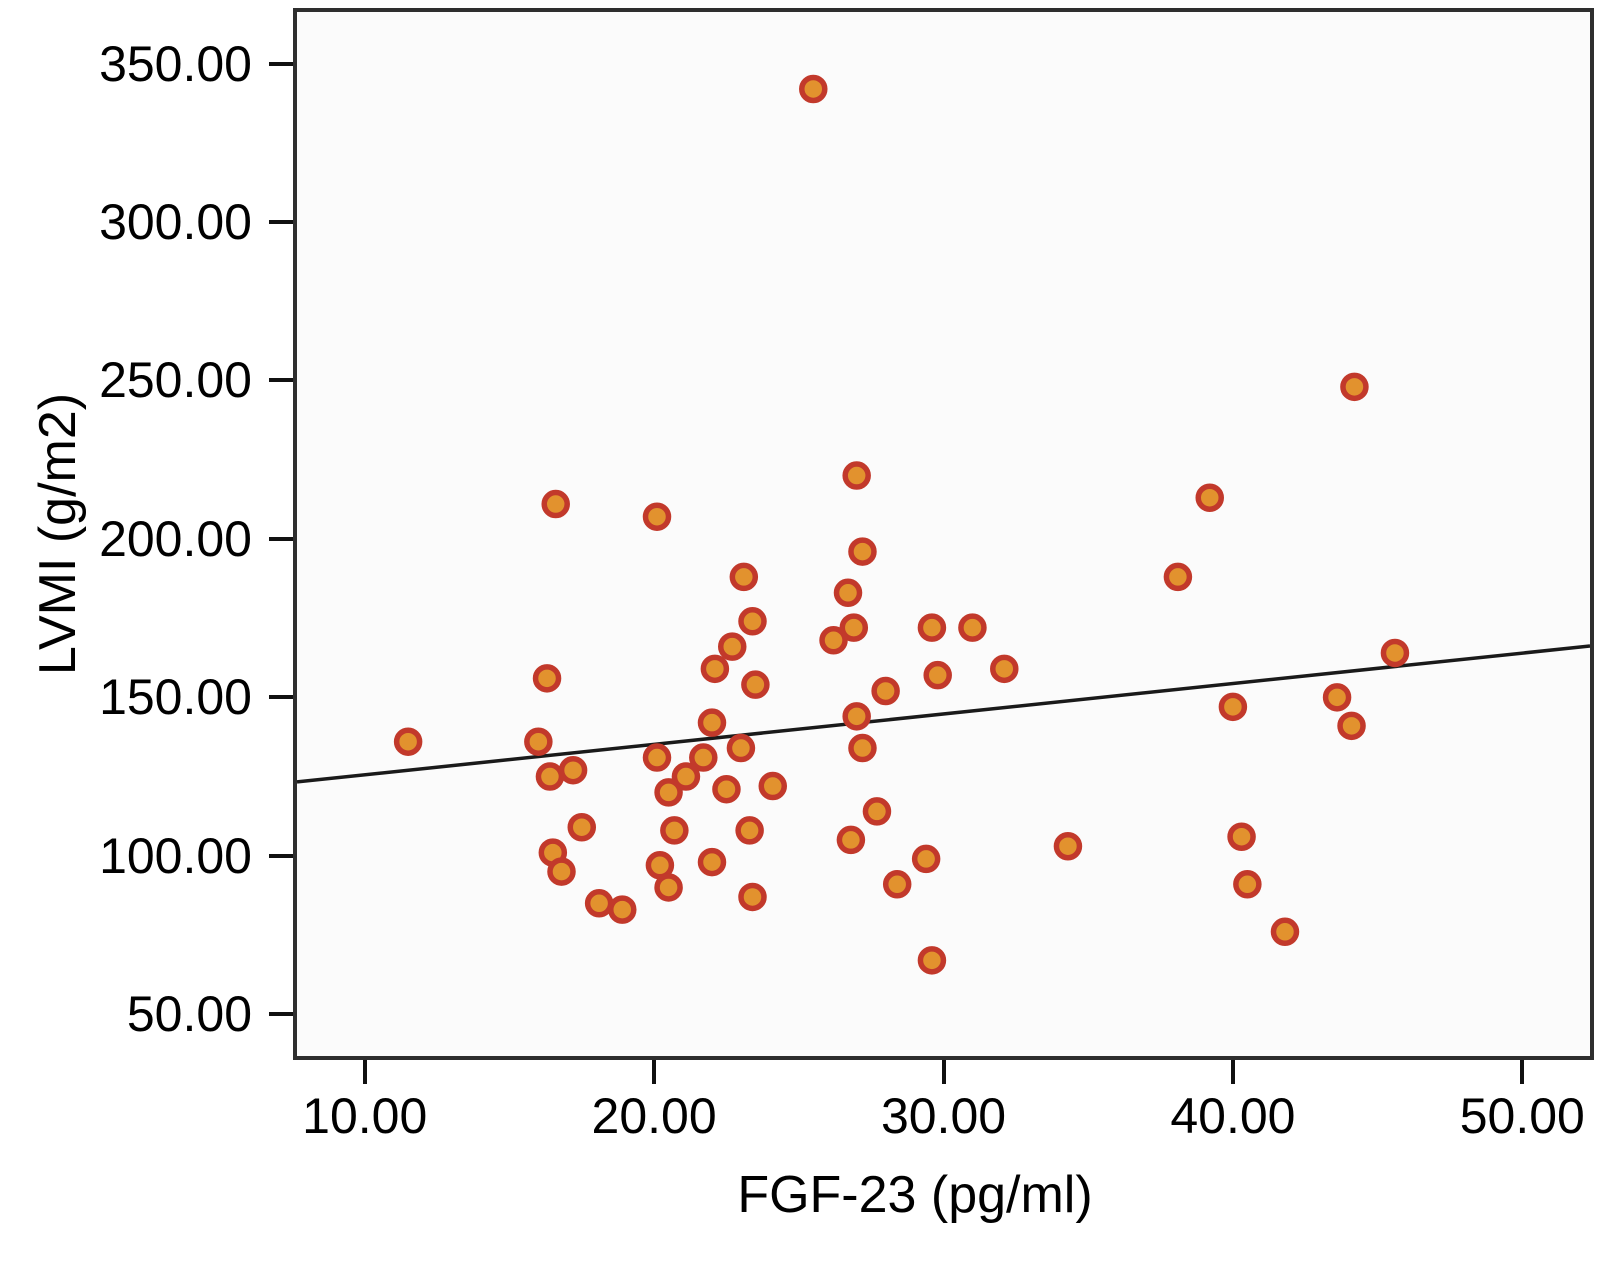 The width and height of the screenshot is (1610, 1270). Describe the element at coordinates (175, 697) in the screenshot. I see `y-tick-label: 150.00` at that location.